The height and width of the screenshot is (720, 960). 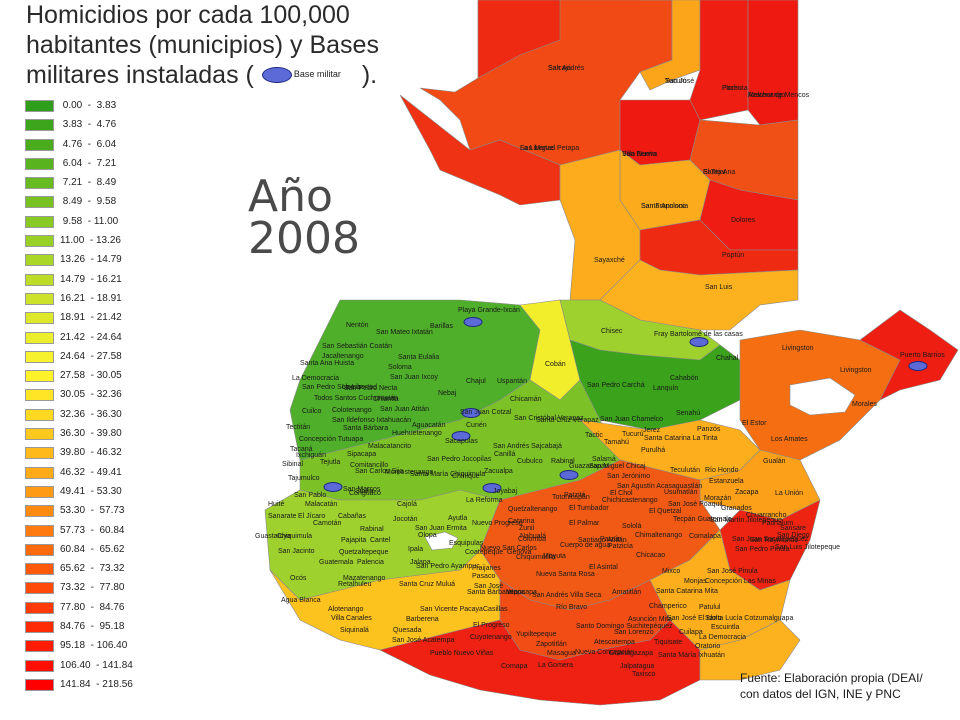 I want to click on place-label: San Mateo Ixtatán, so click(x=404, y=332).